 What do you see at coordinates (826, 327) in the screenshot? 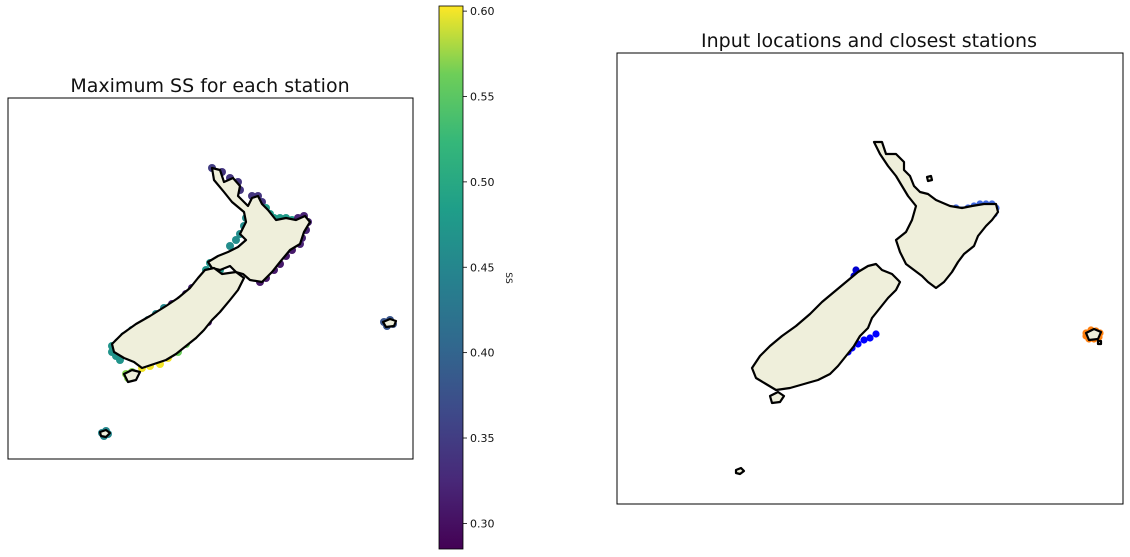
I see `right-south-island` at bounding box center [826, 327].